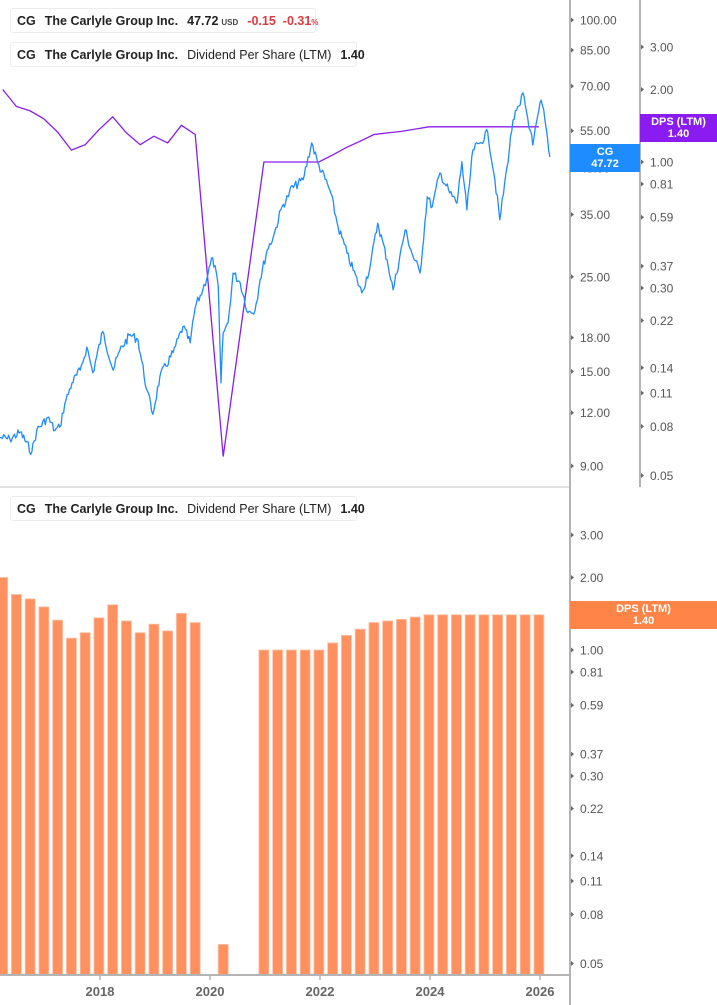 Image resolution: width=717 pixels, height=1005 pixels. Describe the element at coordinates (662, 48) in the screenshot. I see `dps-top-tick-label: 3.00` at that location.